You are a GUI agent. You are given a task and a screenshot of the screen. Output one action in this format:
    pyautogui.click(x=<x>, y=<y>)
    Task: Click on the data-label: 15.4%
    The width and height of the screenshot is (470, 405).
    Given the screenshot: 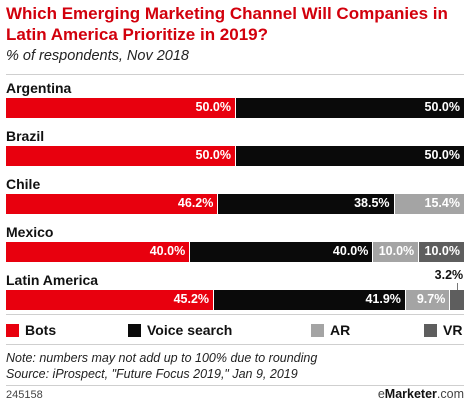 What is the action you would take?
    pyautogui.click(x=442, y=203)
    